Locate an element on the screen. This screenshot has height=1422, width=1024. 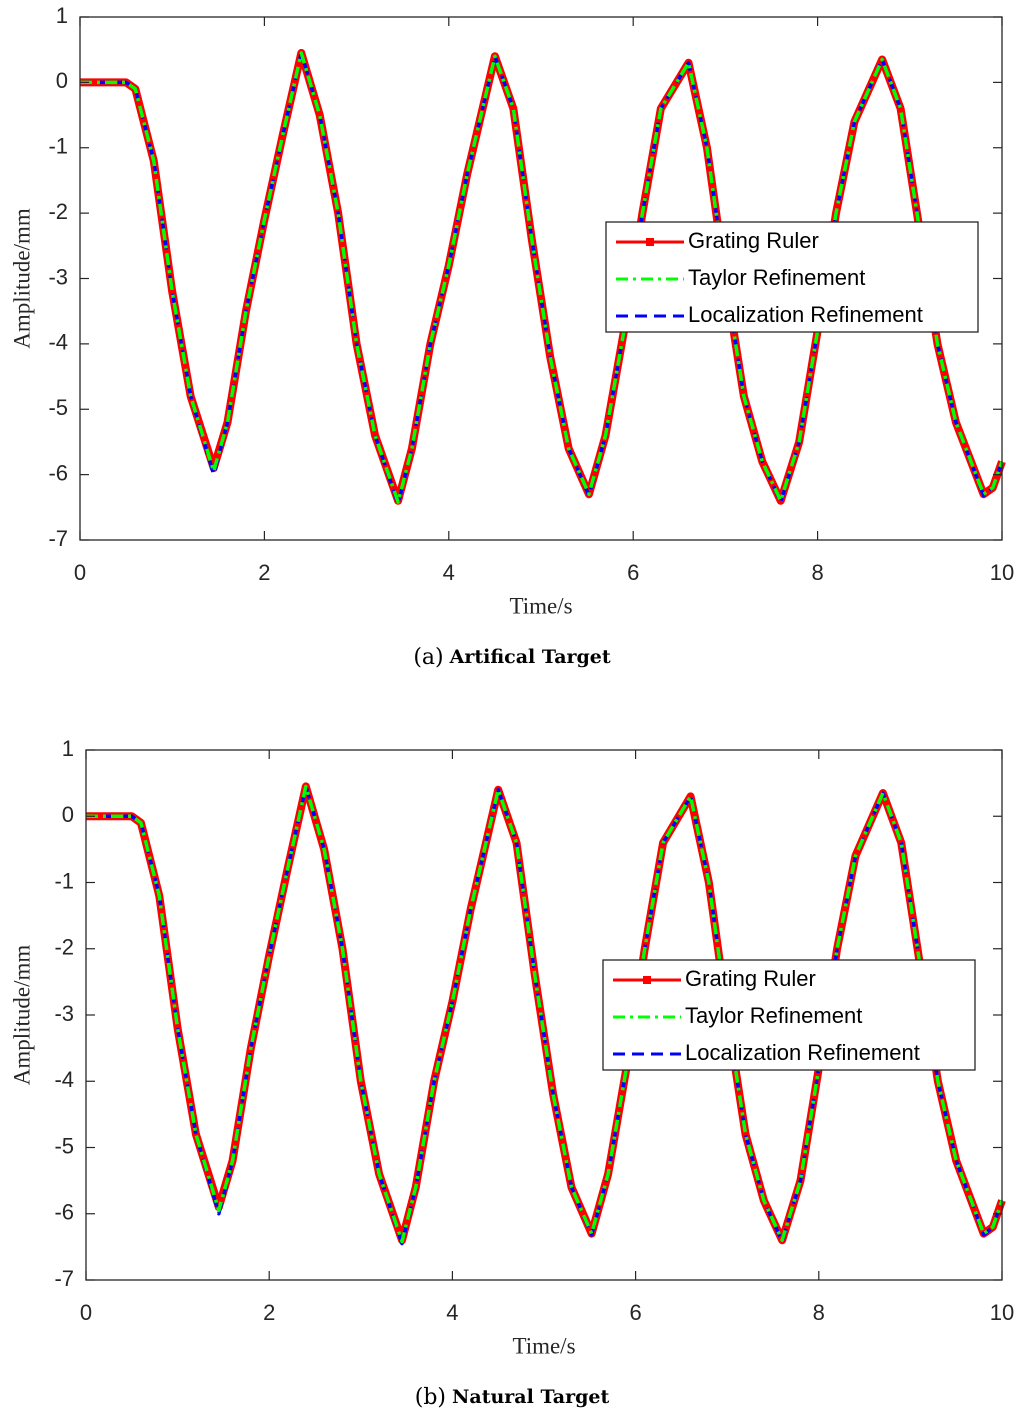
caption: (a) Artifical Target is located at coordinates (512, 657).